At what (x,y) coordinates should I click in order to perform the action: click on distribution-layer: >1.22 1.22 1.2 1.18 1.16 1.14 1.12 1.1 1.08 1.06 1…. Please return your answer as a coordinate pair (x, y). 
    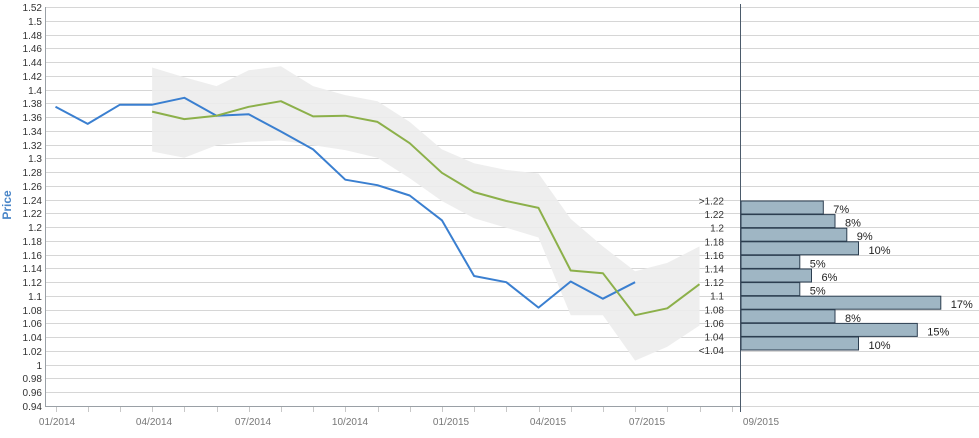
    Looking at the image, I should click on (836, 277).